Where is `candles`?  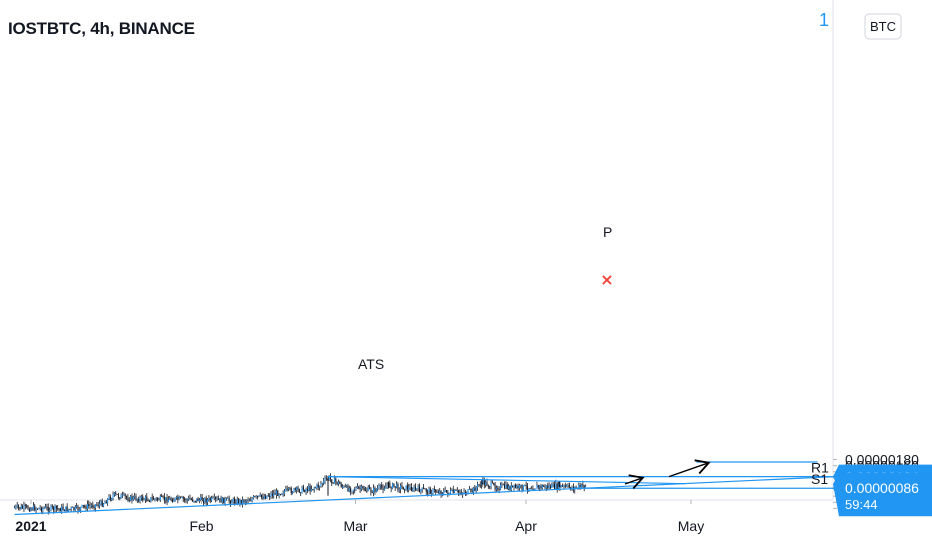 candles is located at coordinates (300, 494).